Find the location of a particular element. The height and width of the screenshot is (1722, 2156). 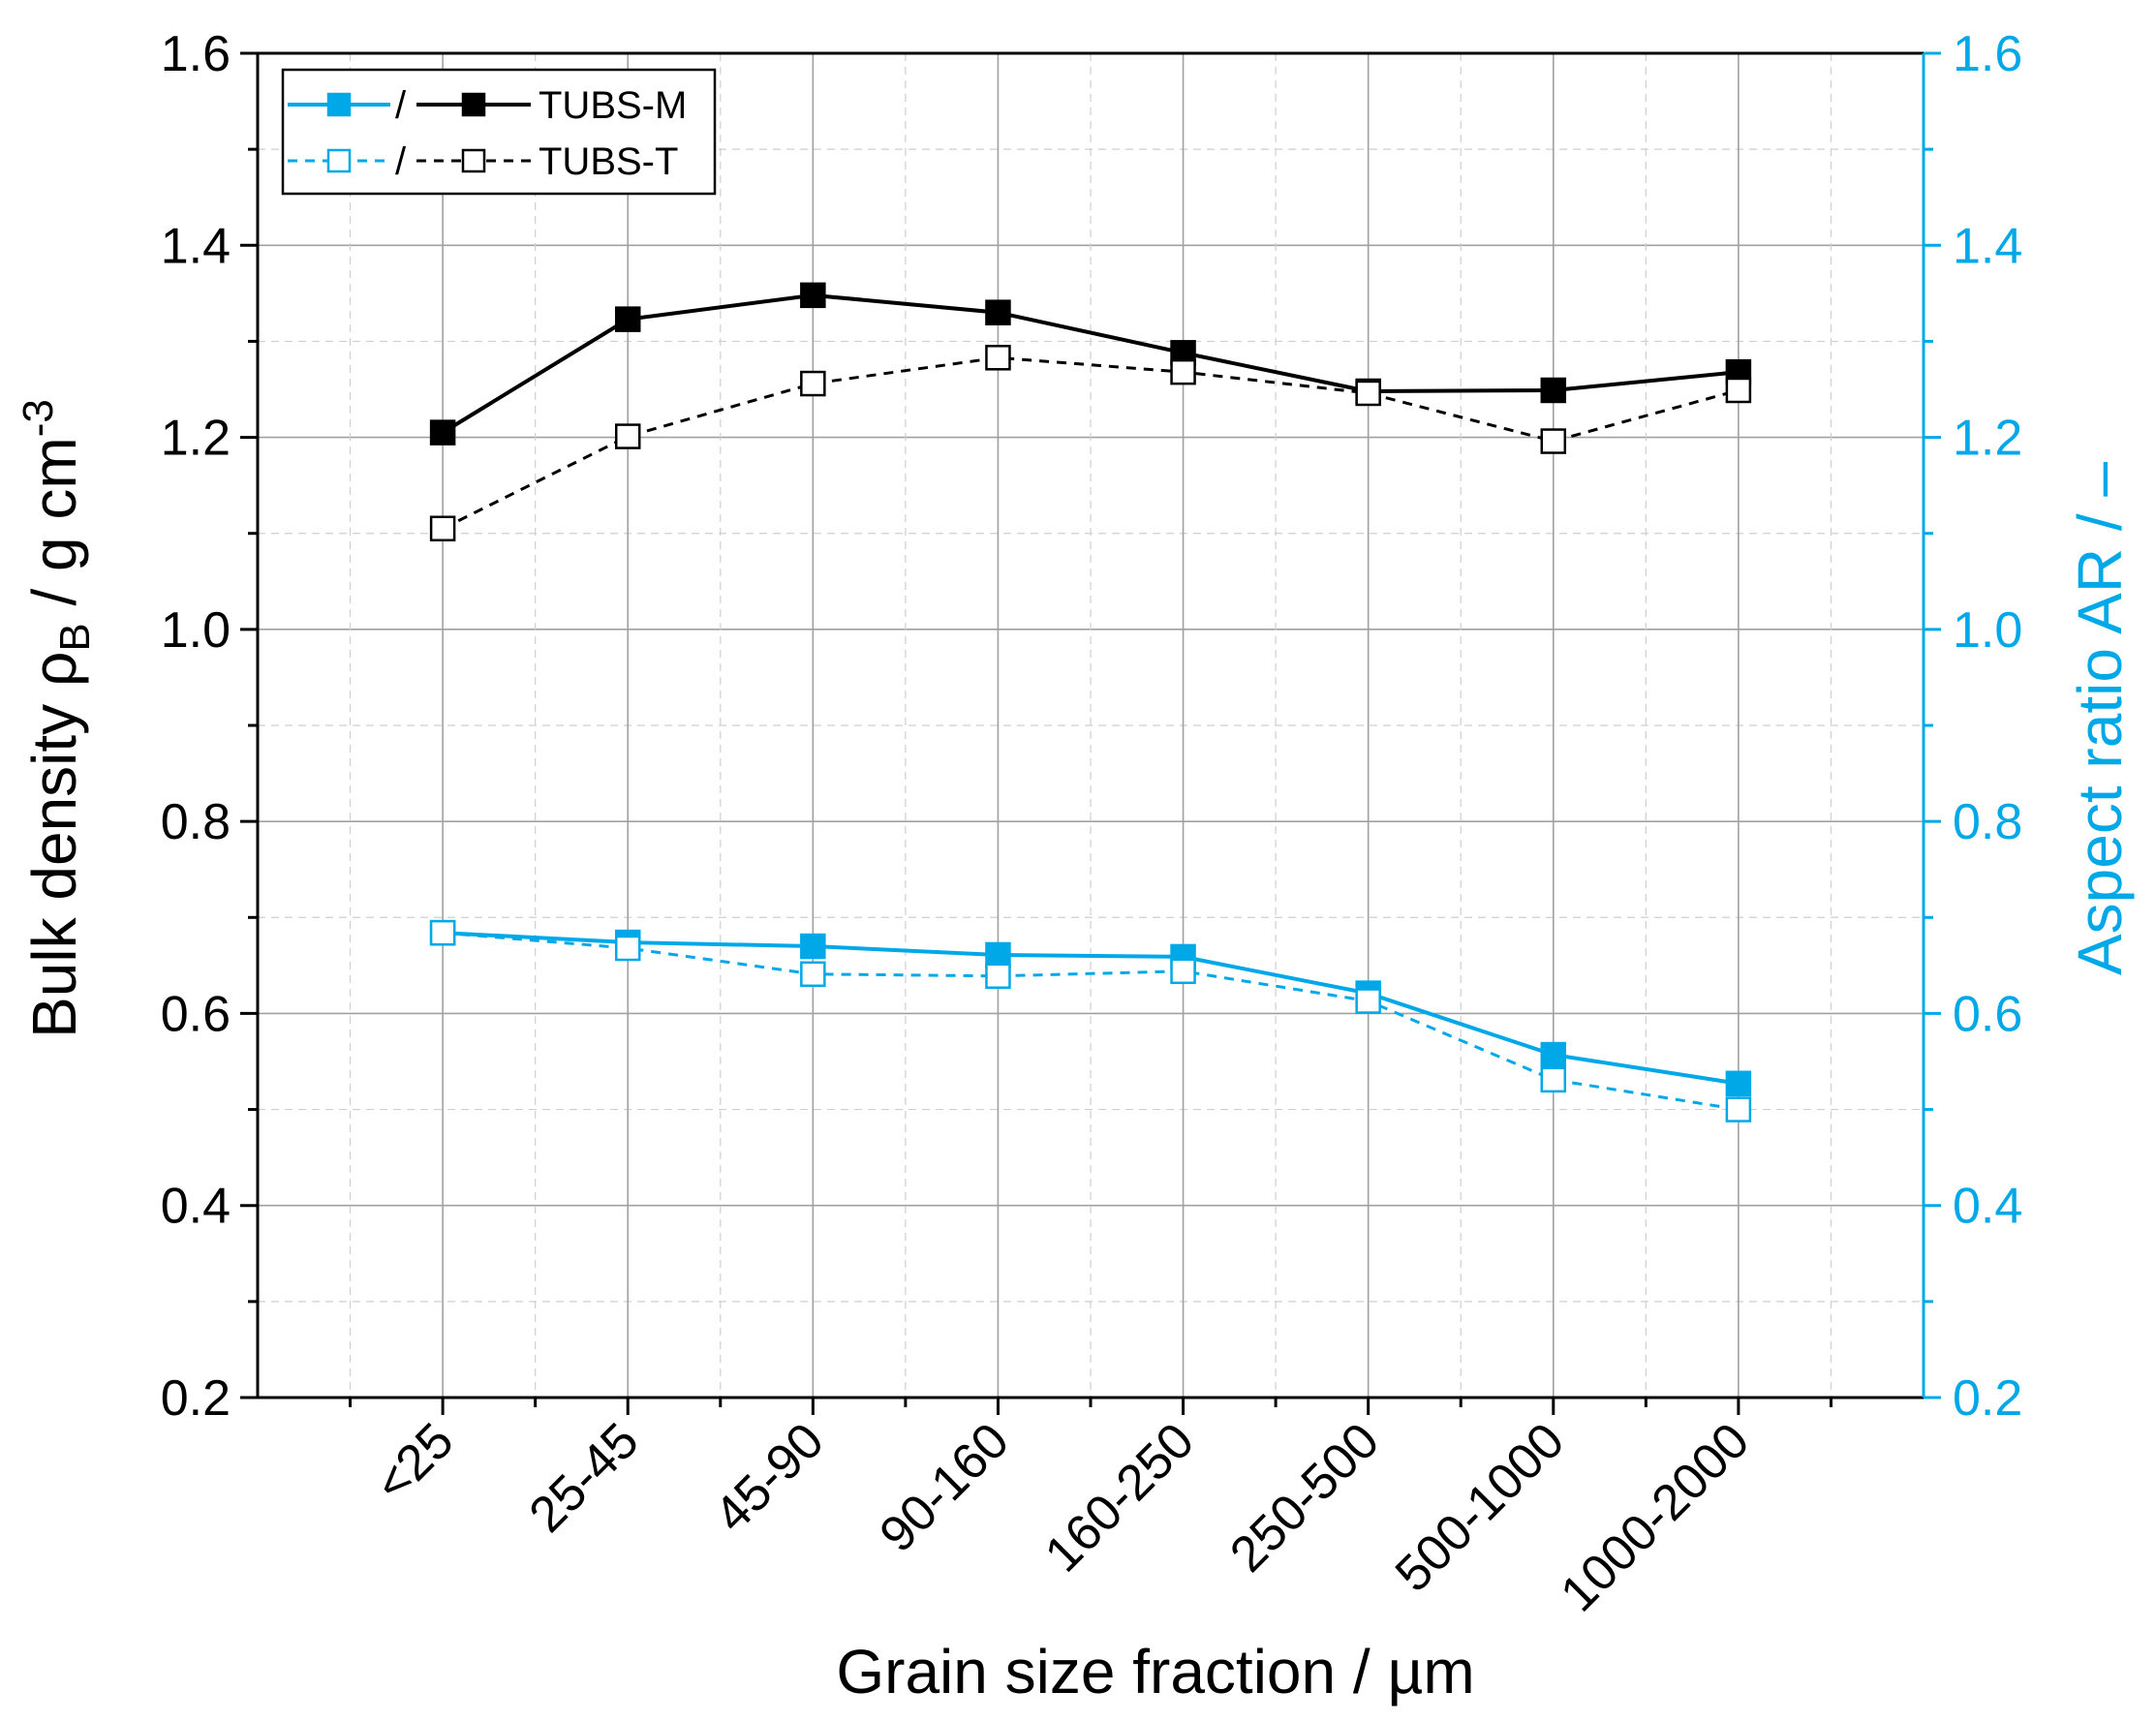

x-tick-label: 250-500 is located at coordinates (1304, 1497).